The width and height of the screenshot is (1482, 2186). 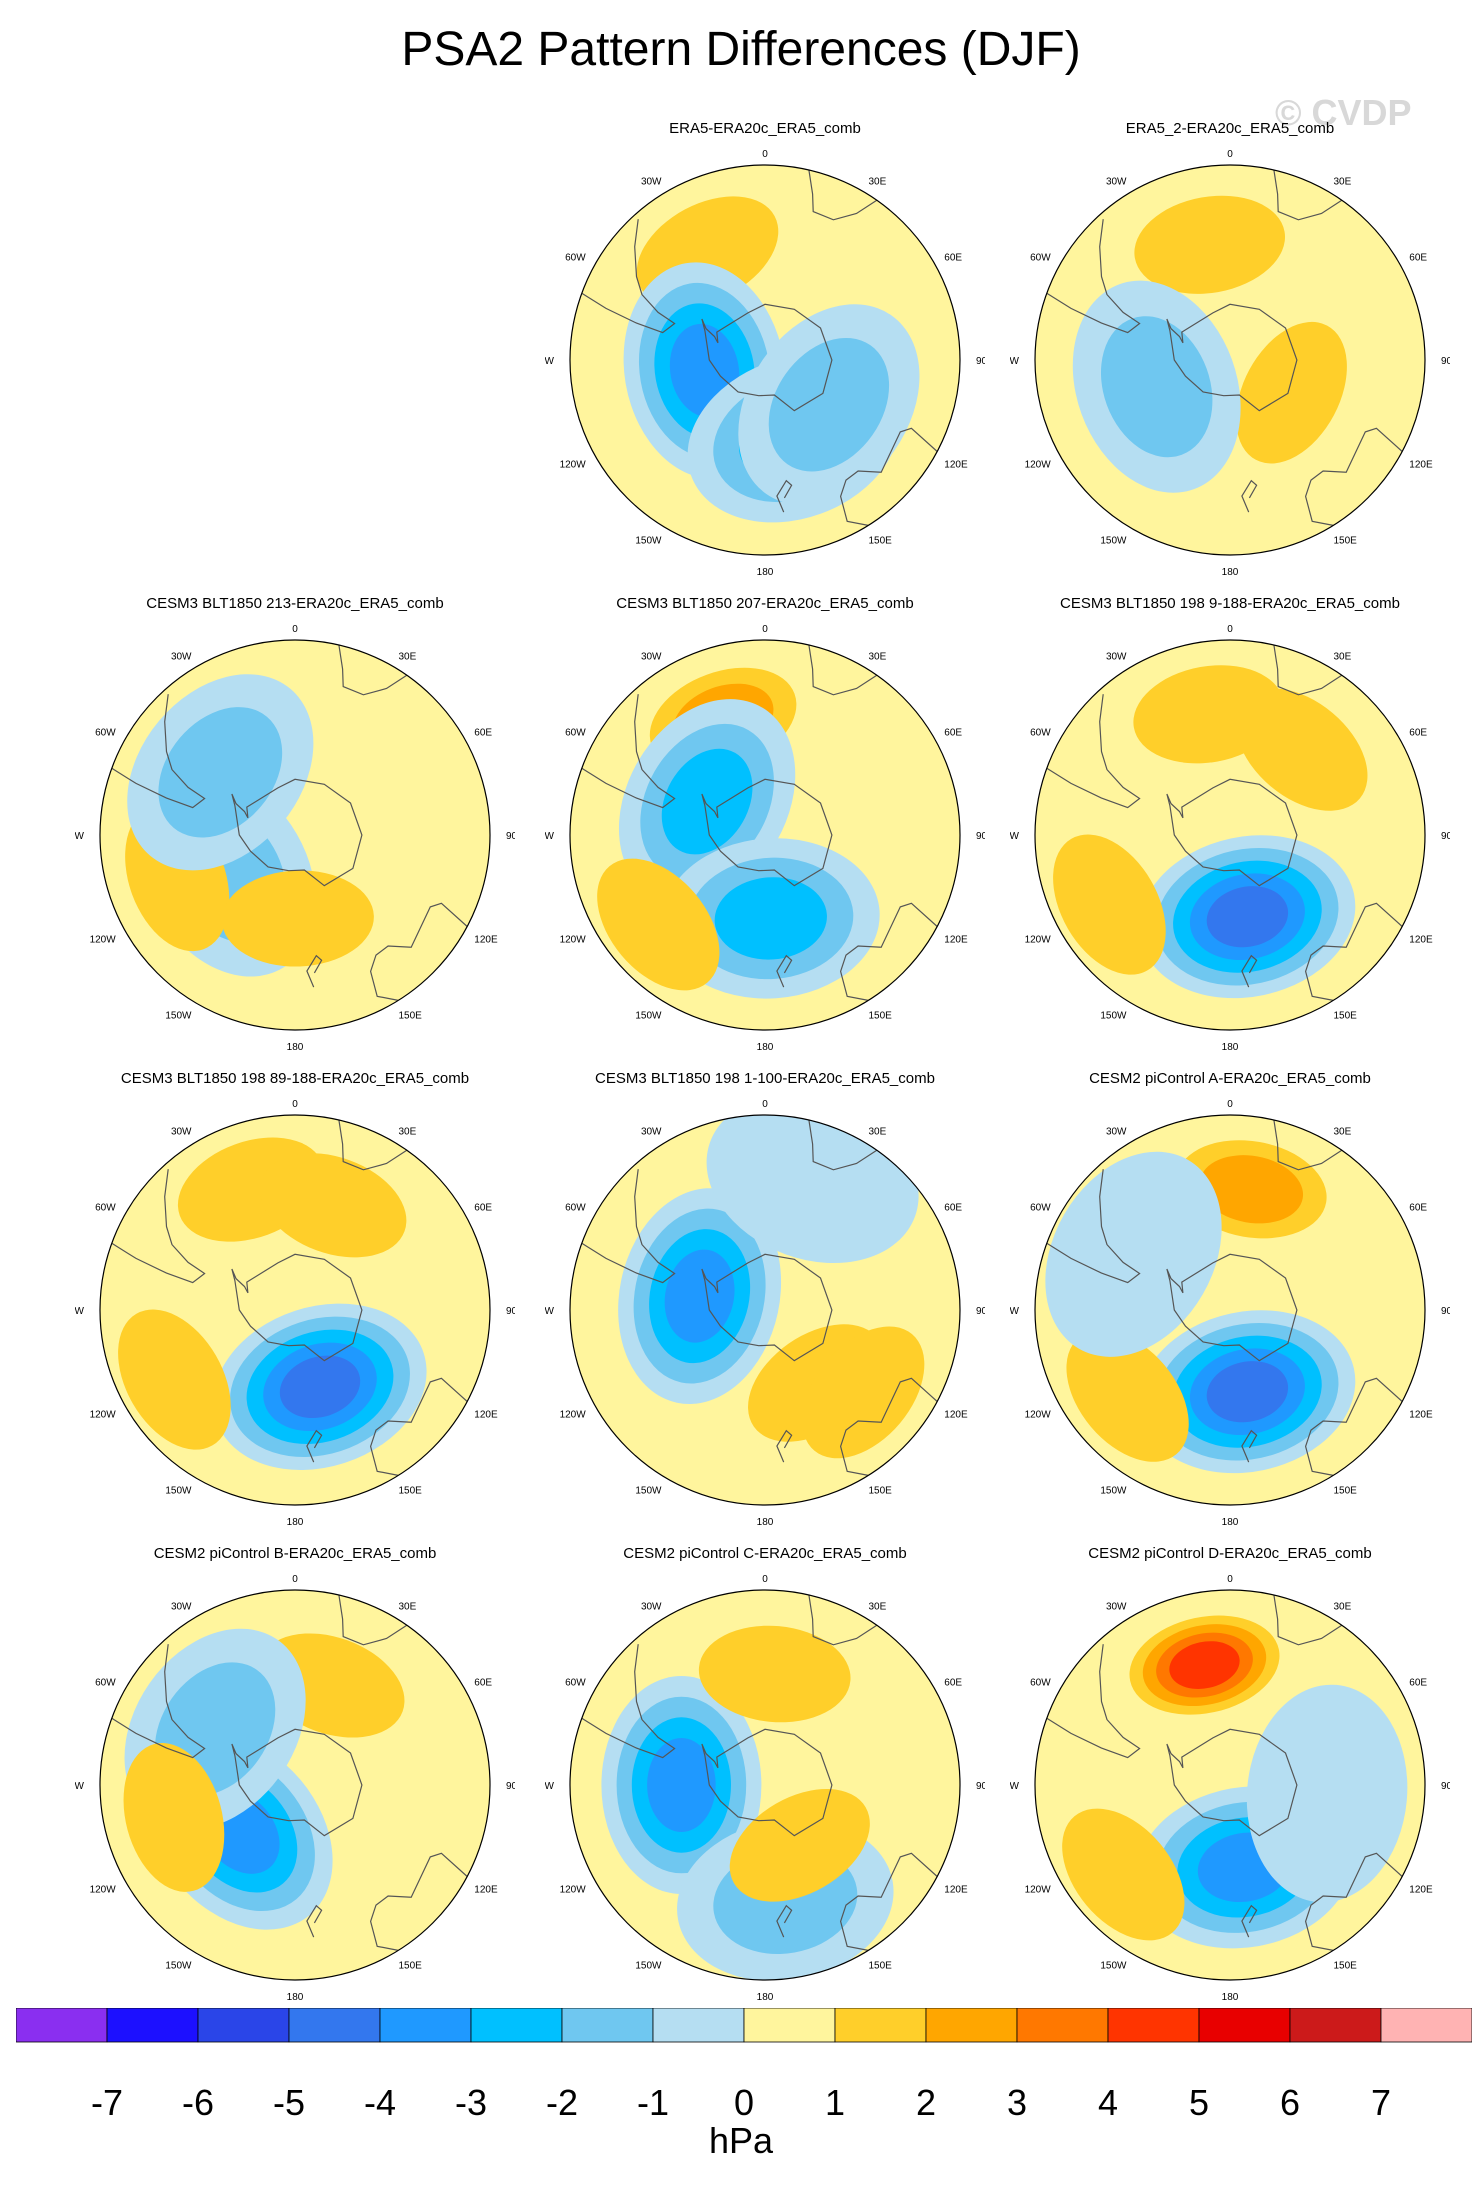 I want to click on colorbar-tick-label: -4, so click(x=379, y=2102).